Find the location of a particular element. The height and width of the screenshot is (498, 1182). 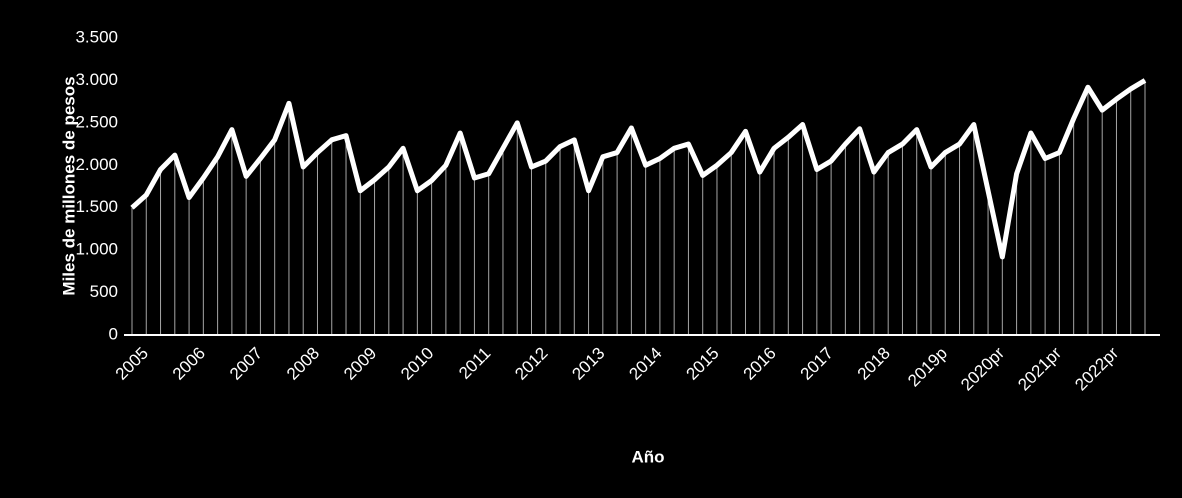

y-tick-label: 3.000 is located at coordinates (96, 79).